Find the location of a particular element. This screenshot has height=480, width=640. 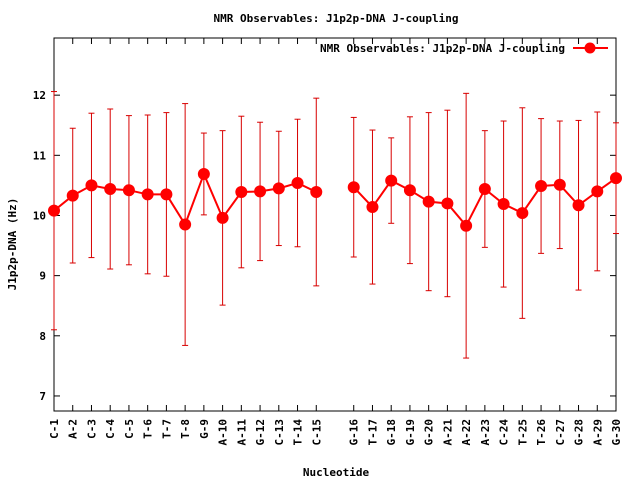

x-tick-label: G-20 is located at coordinates (429, 432).